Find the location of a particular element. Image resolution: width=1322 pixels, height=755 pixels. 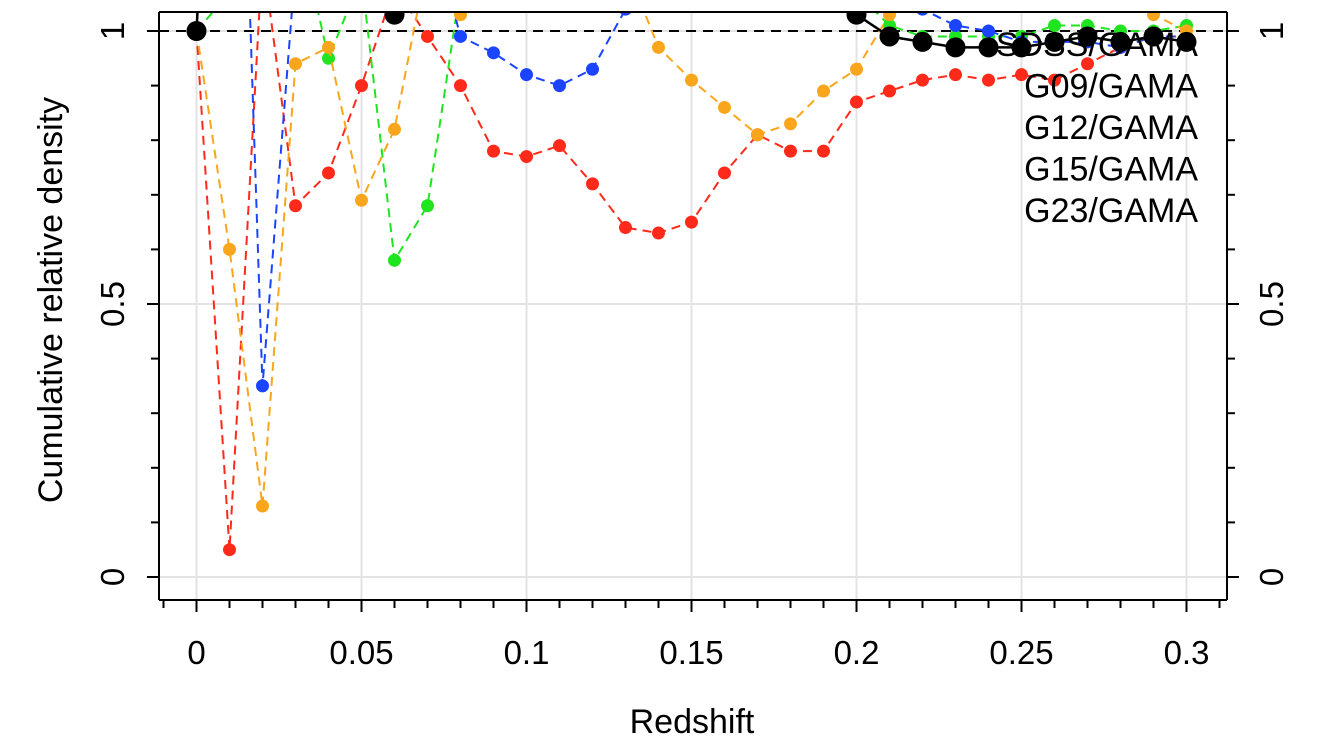

y-left-tick-label: 0 is located at coordinates (112, 577).